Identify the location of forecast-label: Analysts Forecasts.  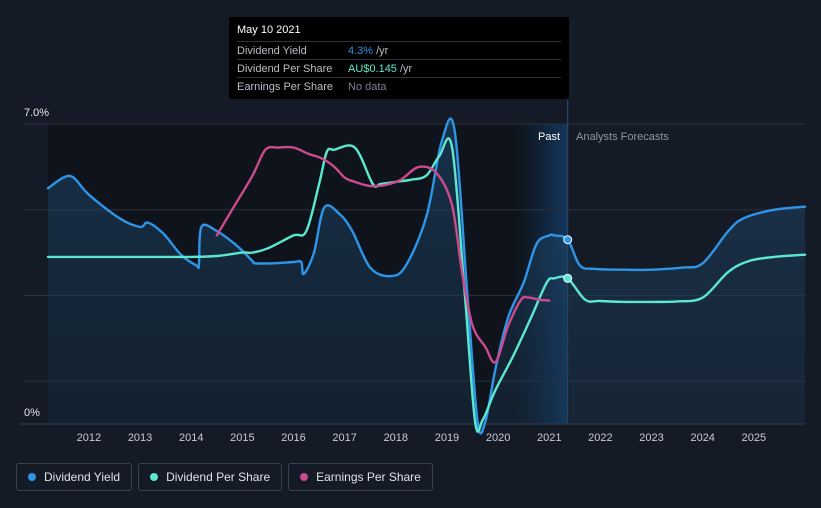
(622, 137).